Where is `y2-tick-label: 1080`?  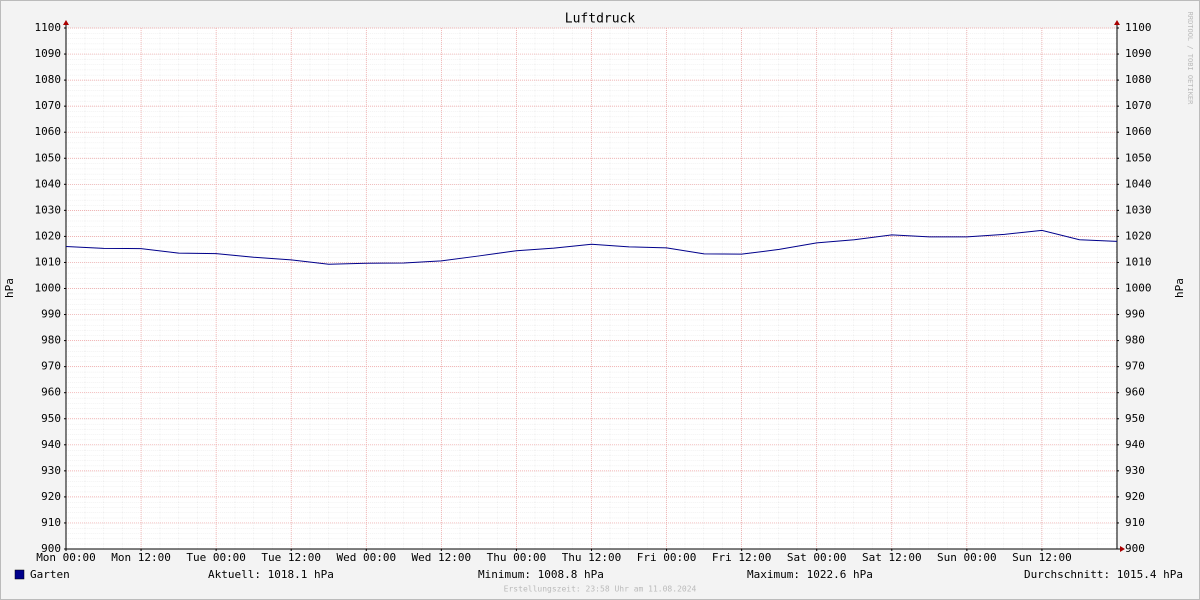
y2-tick-label: 1080 is located at coordinates (1138, 79).